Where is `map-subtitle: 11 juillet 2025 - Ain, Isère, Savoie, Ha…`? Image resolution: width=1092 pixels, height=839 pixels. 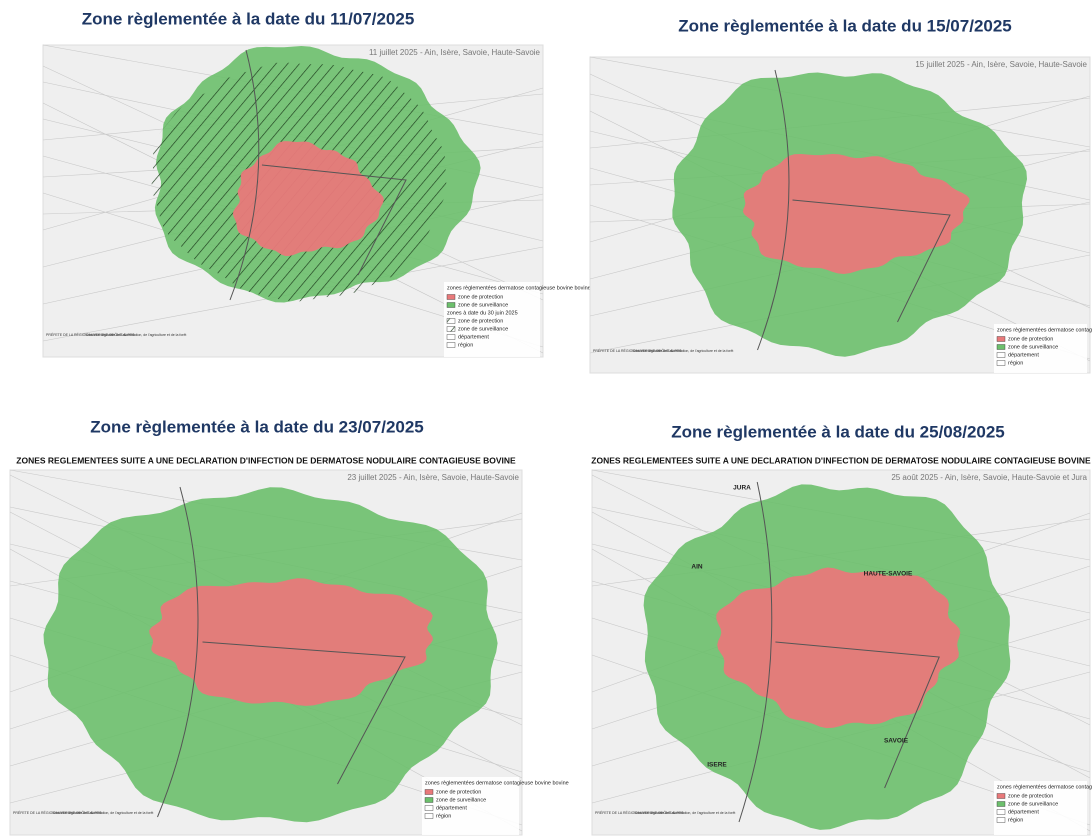
map-subtitle: 11 juillet 2025 - Ain, Isère, Savoie, Ha… is located at coordinates (455, 52).